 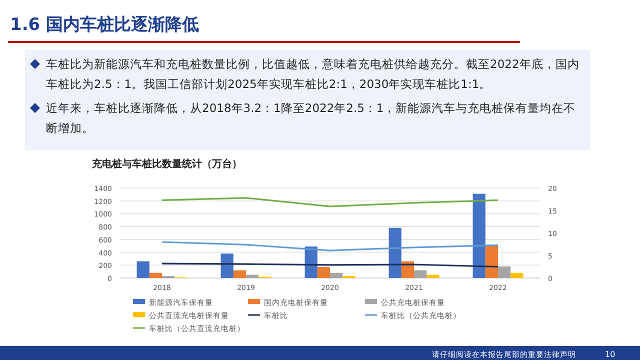 What do you see at coordinates (166, 164) in the screenshot?
I see `chart-subtitle: 充电桩与车桩比数量统计（万台）` at bounding box center [166, 164].